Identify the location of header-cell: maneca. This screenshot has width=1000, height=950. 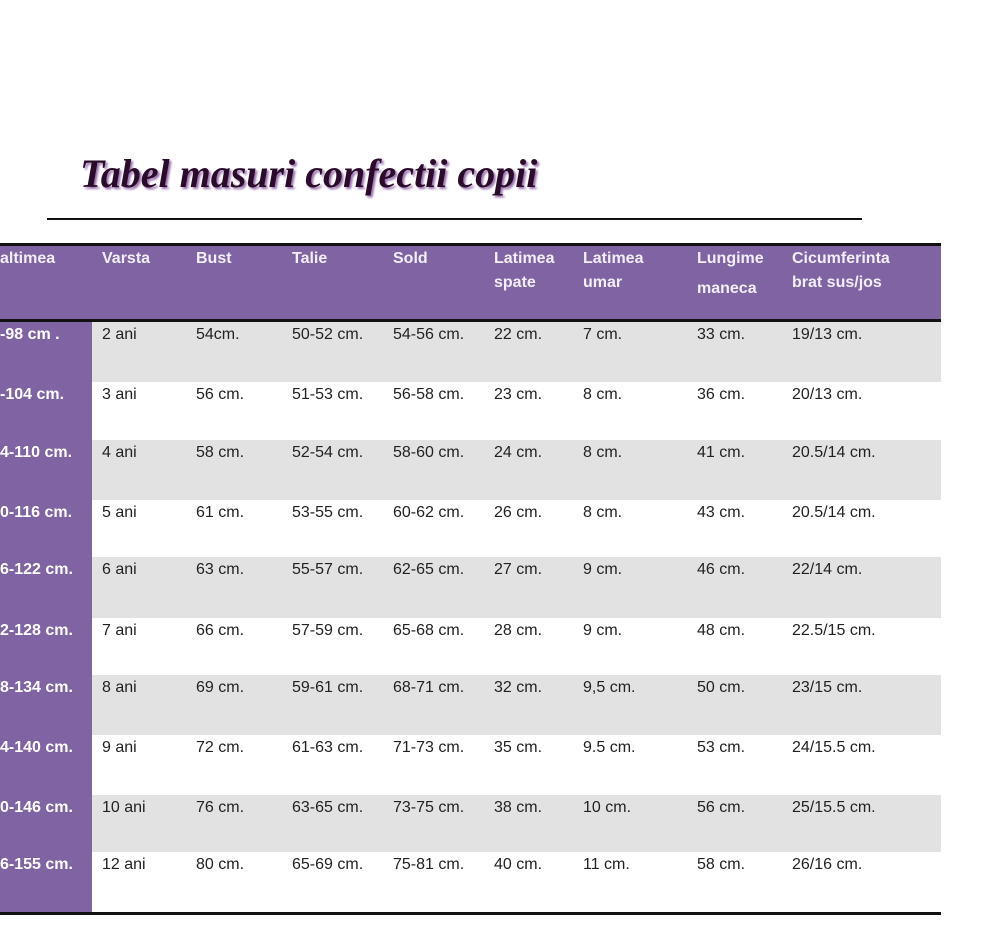
(727, 288).